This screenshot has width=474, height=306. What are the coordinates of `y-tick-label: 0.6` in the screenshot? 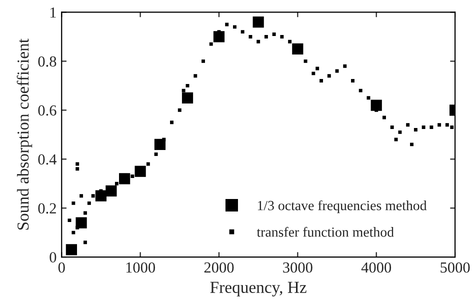 It's located at (47, 110).